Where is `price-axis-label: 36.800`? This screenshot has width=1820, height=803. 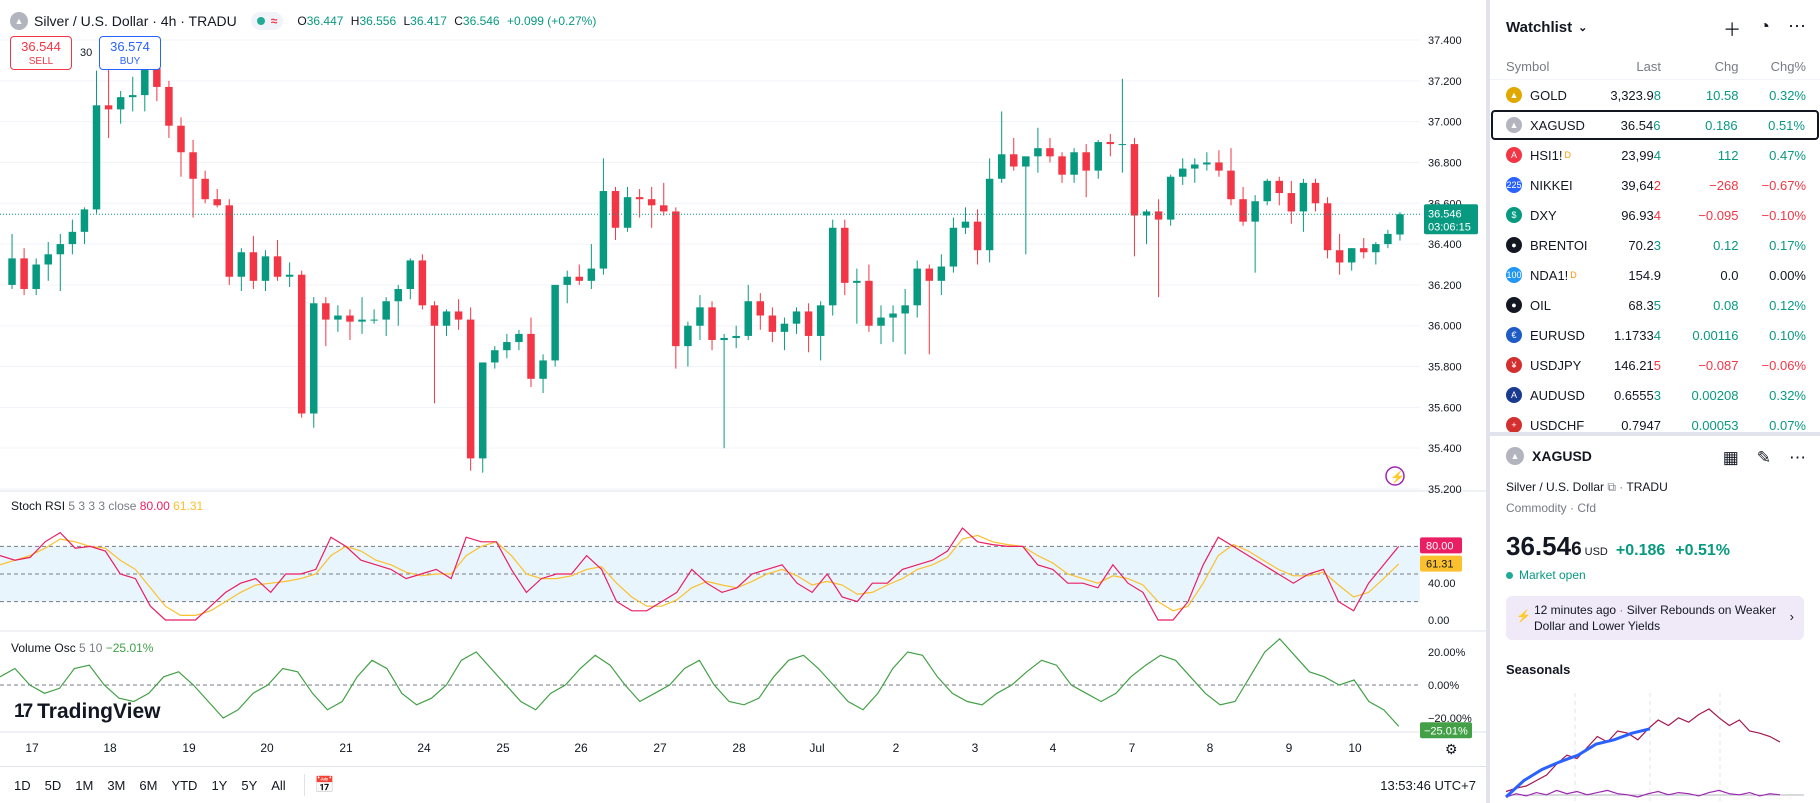
price-axis-label: 36.800 is located at coordinates (1445, 163).